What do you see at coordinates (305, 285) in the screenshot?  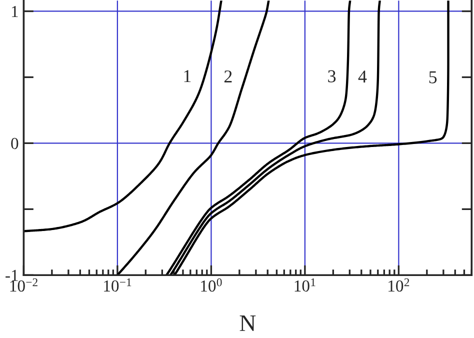 I see `x-tick-label: 10$^{1}$` at bounding box center [305, 285].